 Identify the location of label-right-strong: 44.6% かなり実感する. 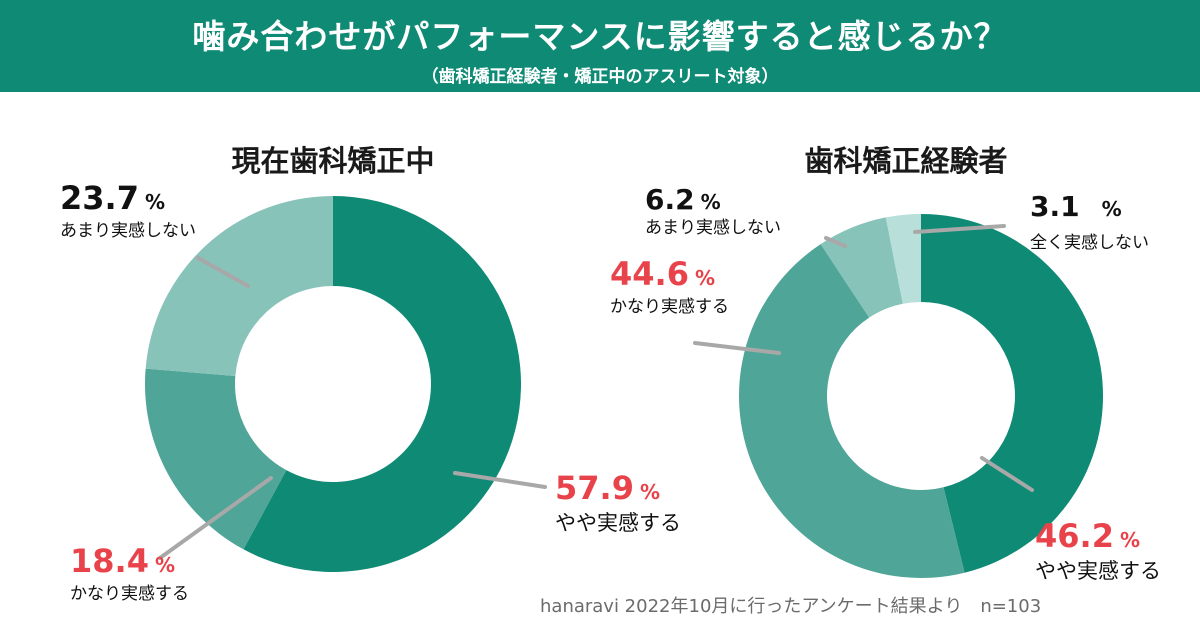
(669, 287).